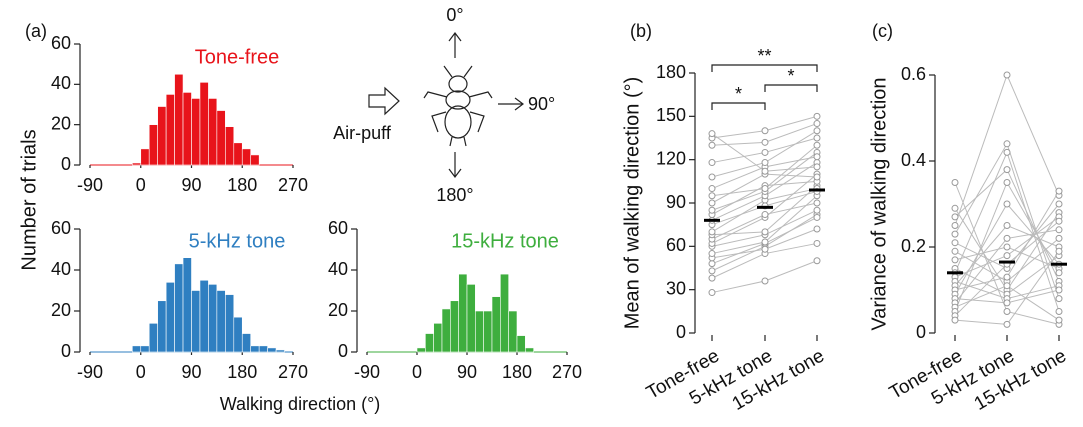  What do you see at coordinates (641, 31) in the screenshot?
I see `panel-label: (b)` at bounding box center [641, 31].